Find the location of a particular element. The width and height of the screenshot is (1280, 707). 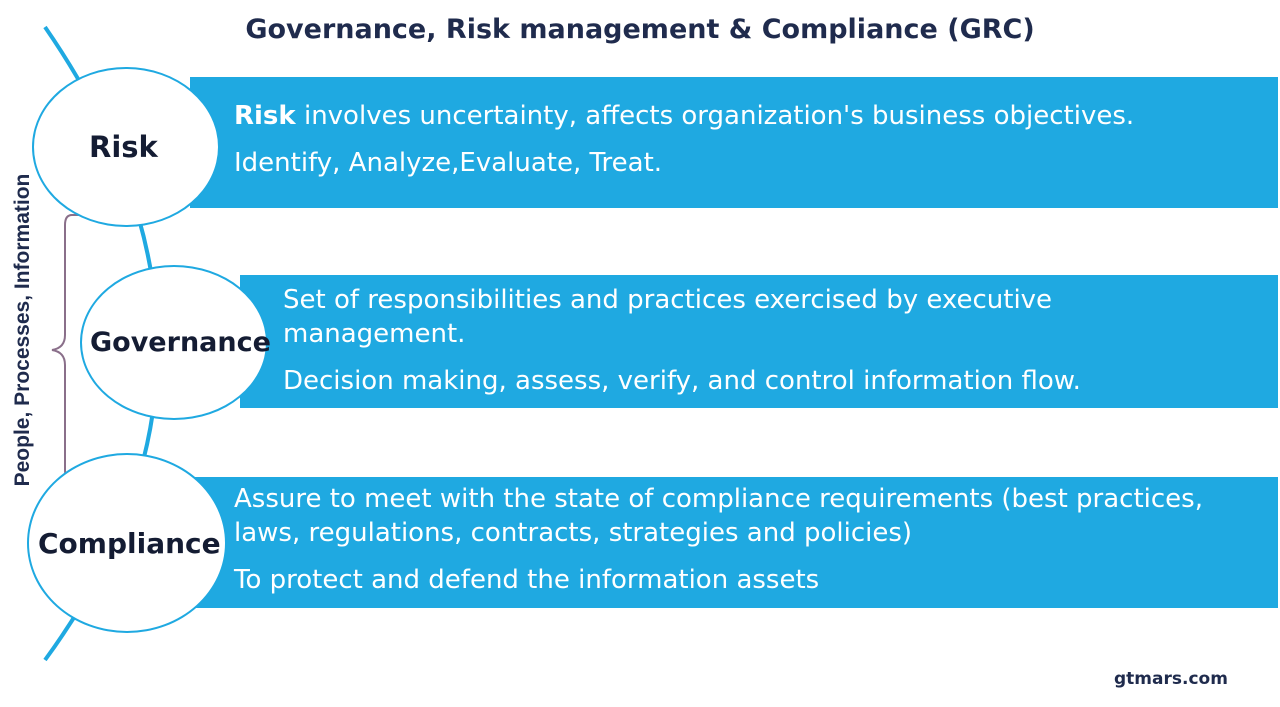

footer-brand: gtmars.com is located at coordinates (1171, 679).